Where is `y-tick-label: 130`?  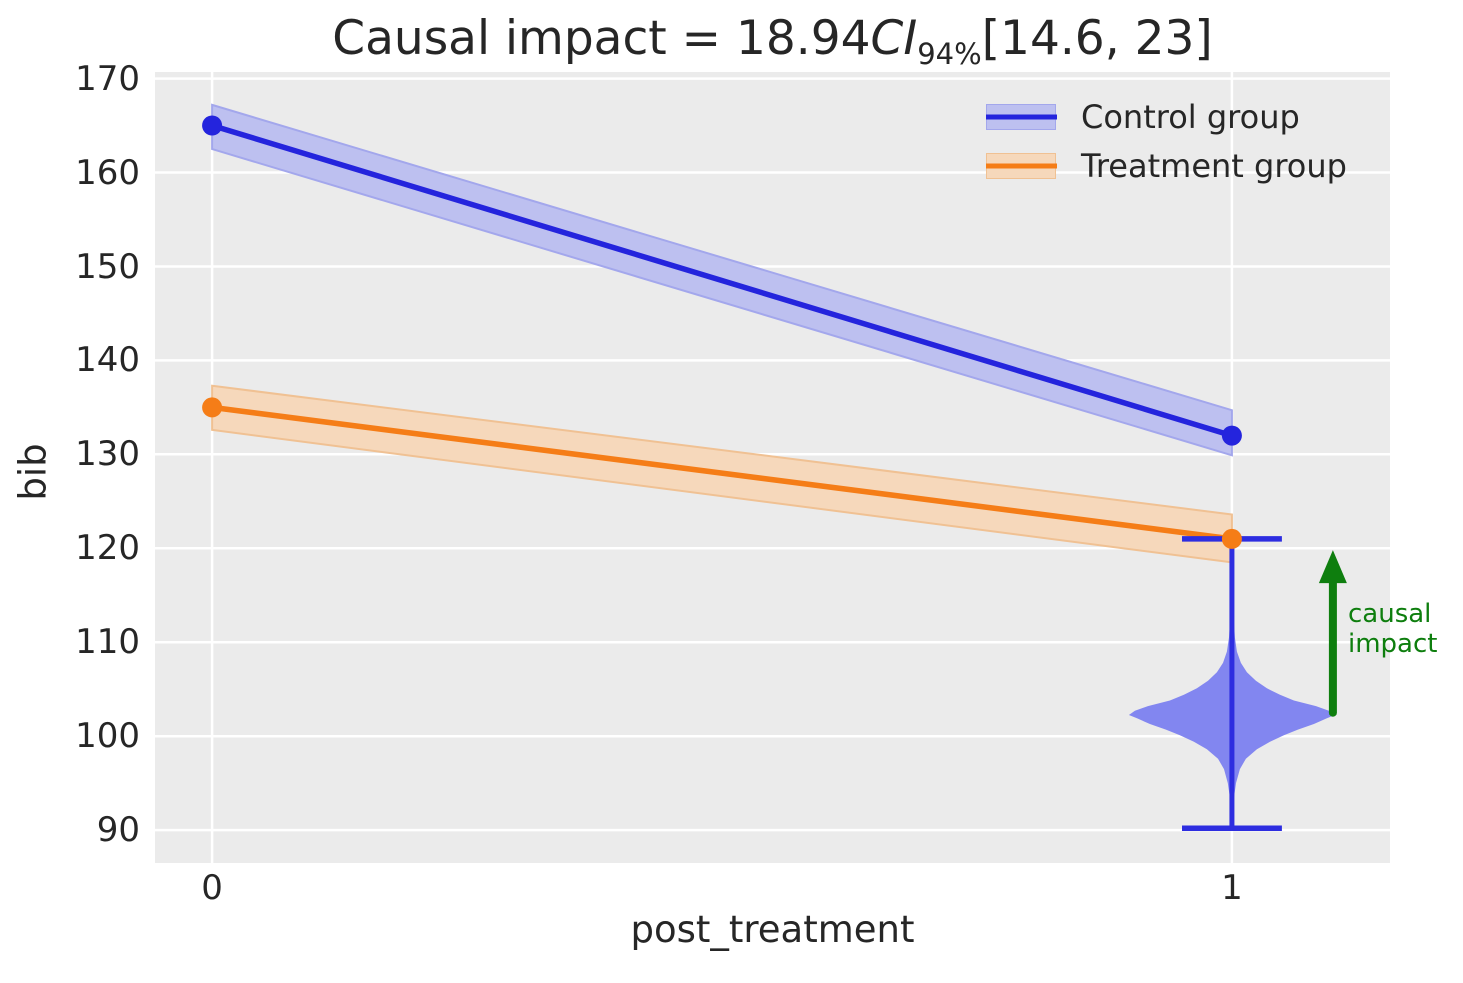
y-tick-label: 130 is located at coordinates (107, 454).